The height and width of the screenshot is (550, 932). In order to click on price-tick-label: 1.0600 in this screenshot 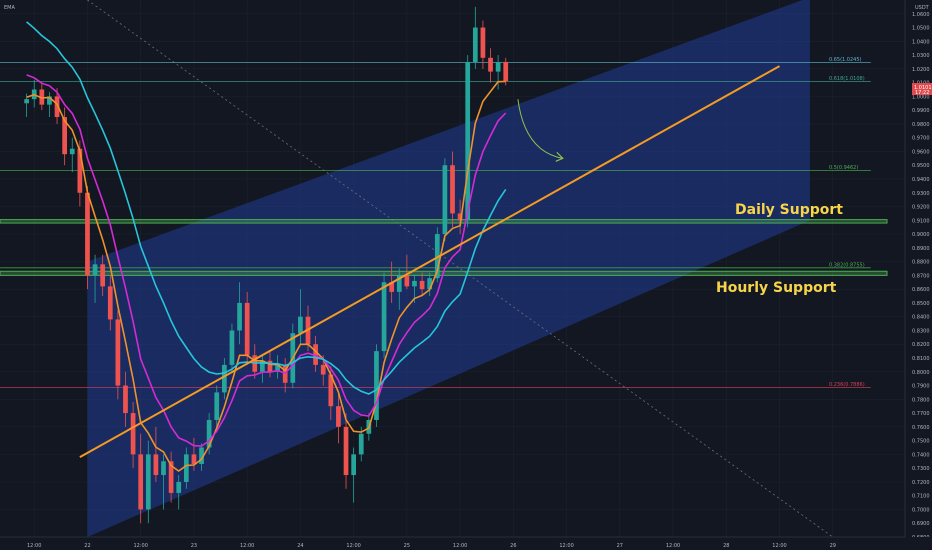, I will do `click(921, 15)`.